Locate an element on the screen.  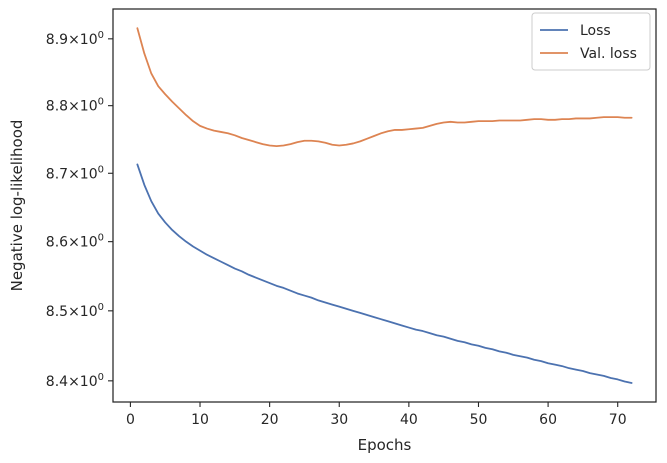
legend-box is located at coordinates (591, 41).